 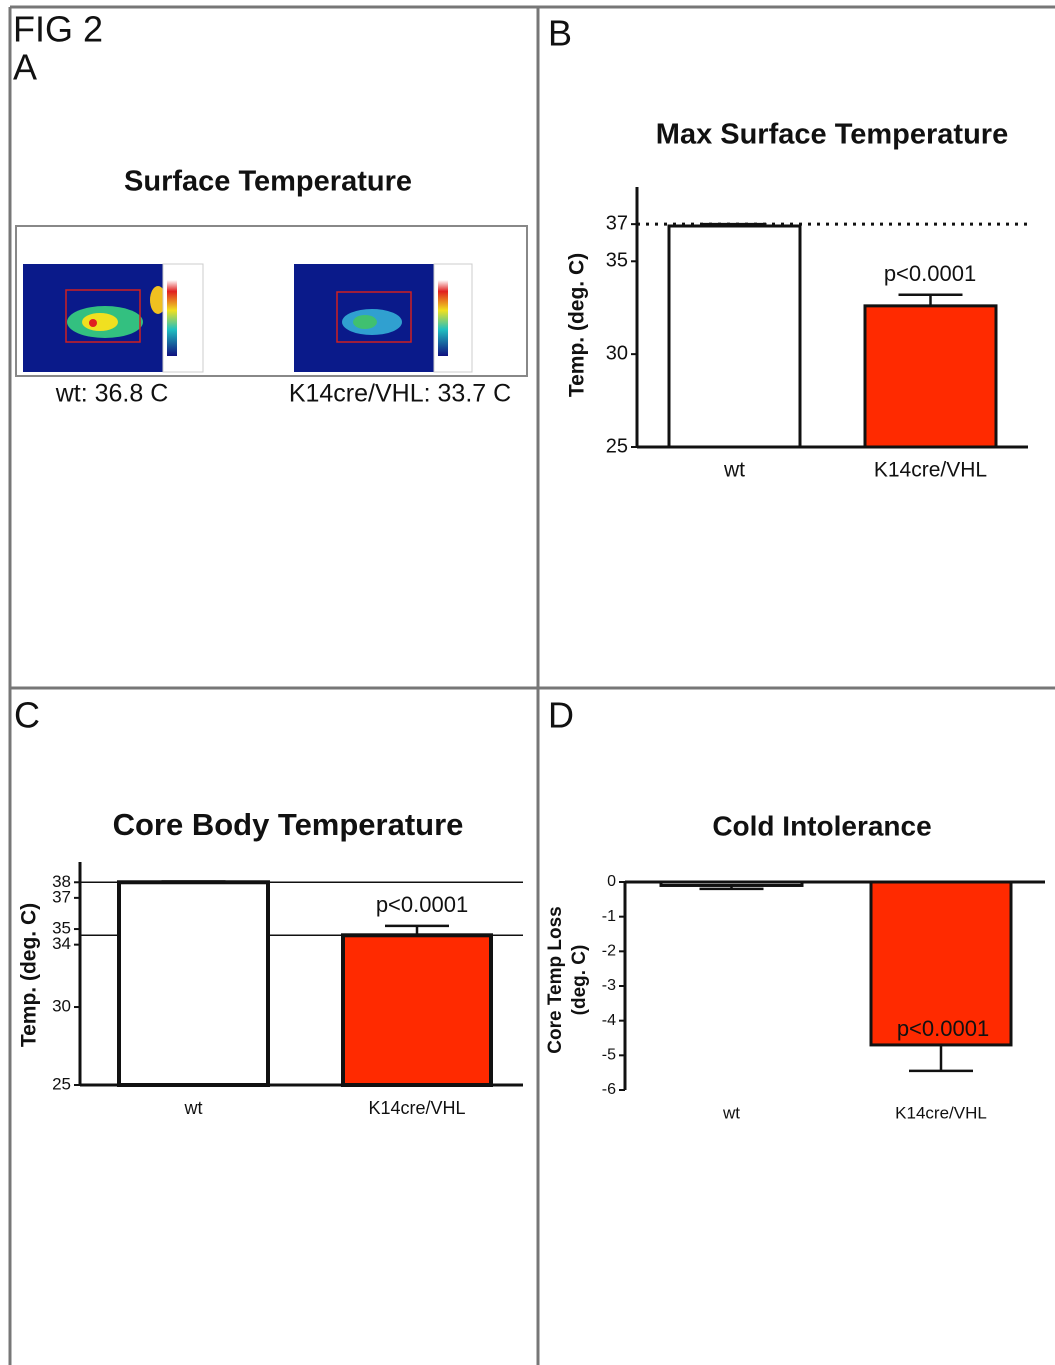 I want to click on y-tick-label: -1, so click(x=609, y=916).